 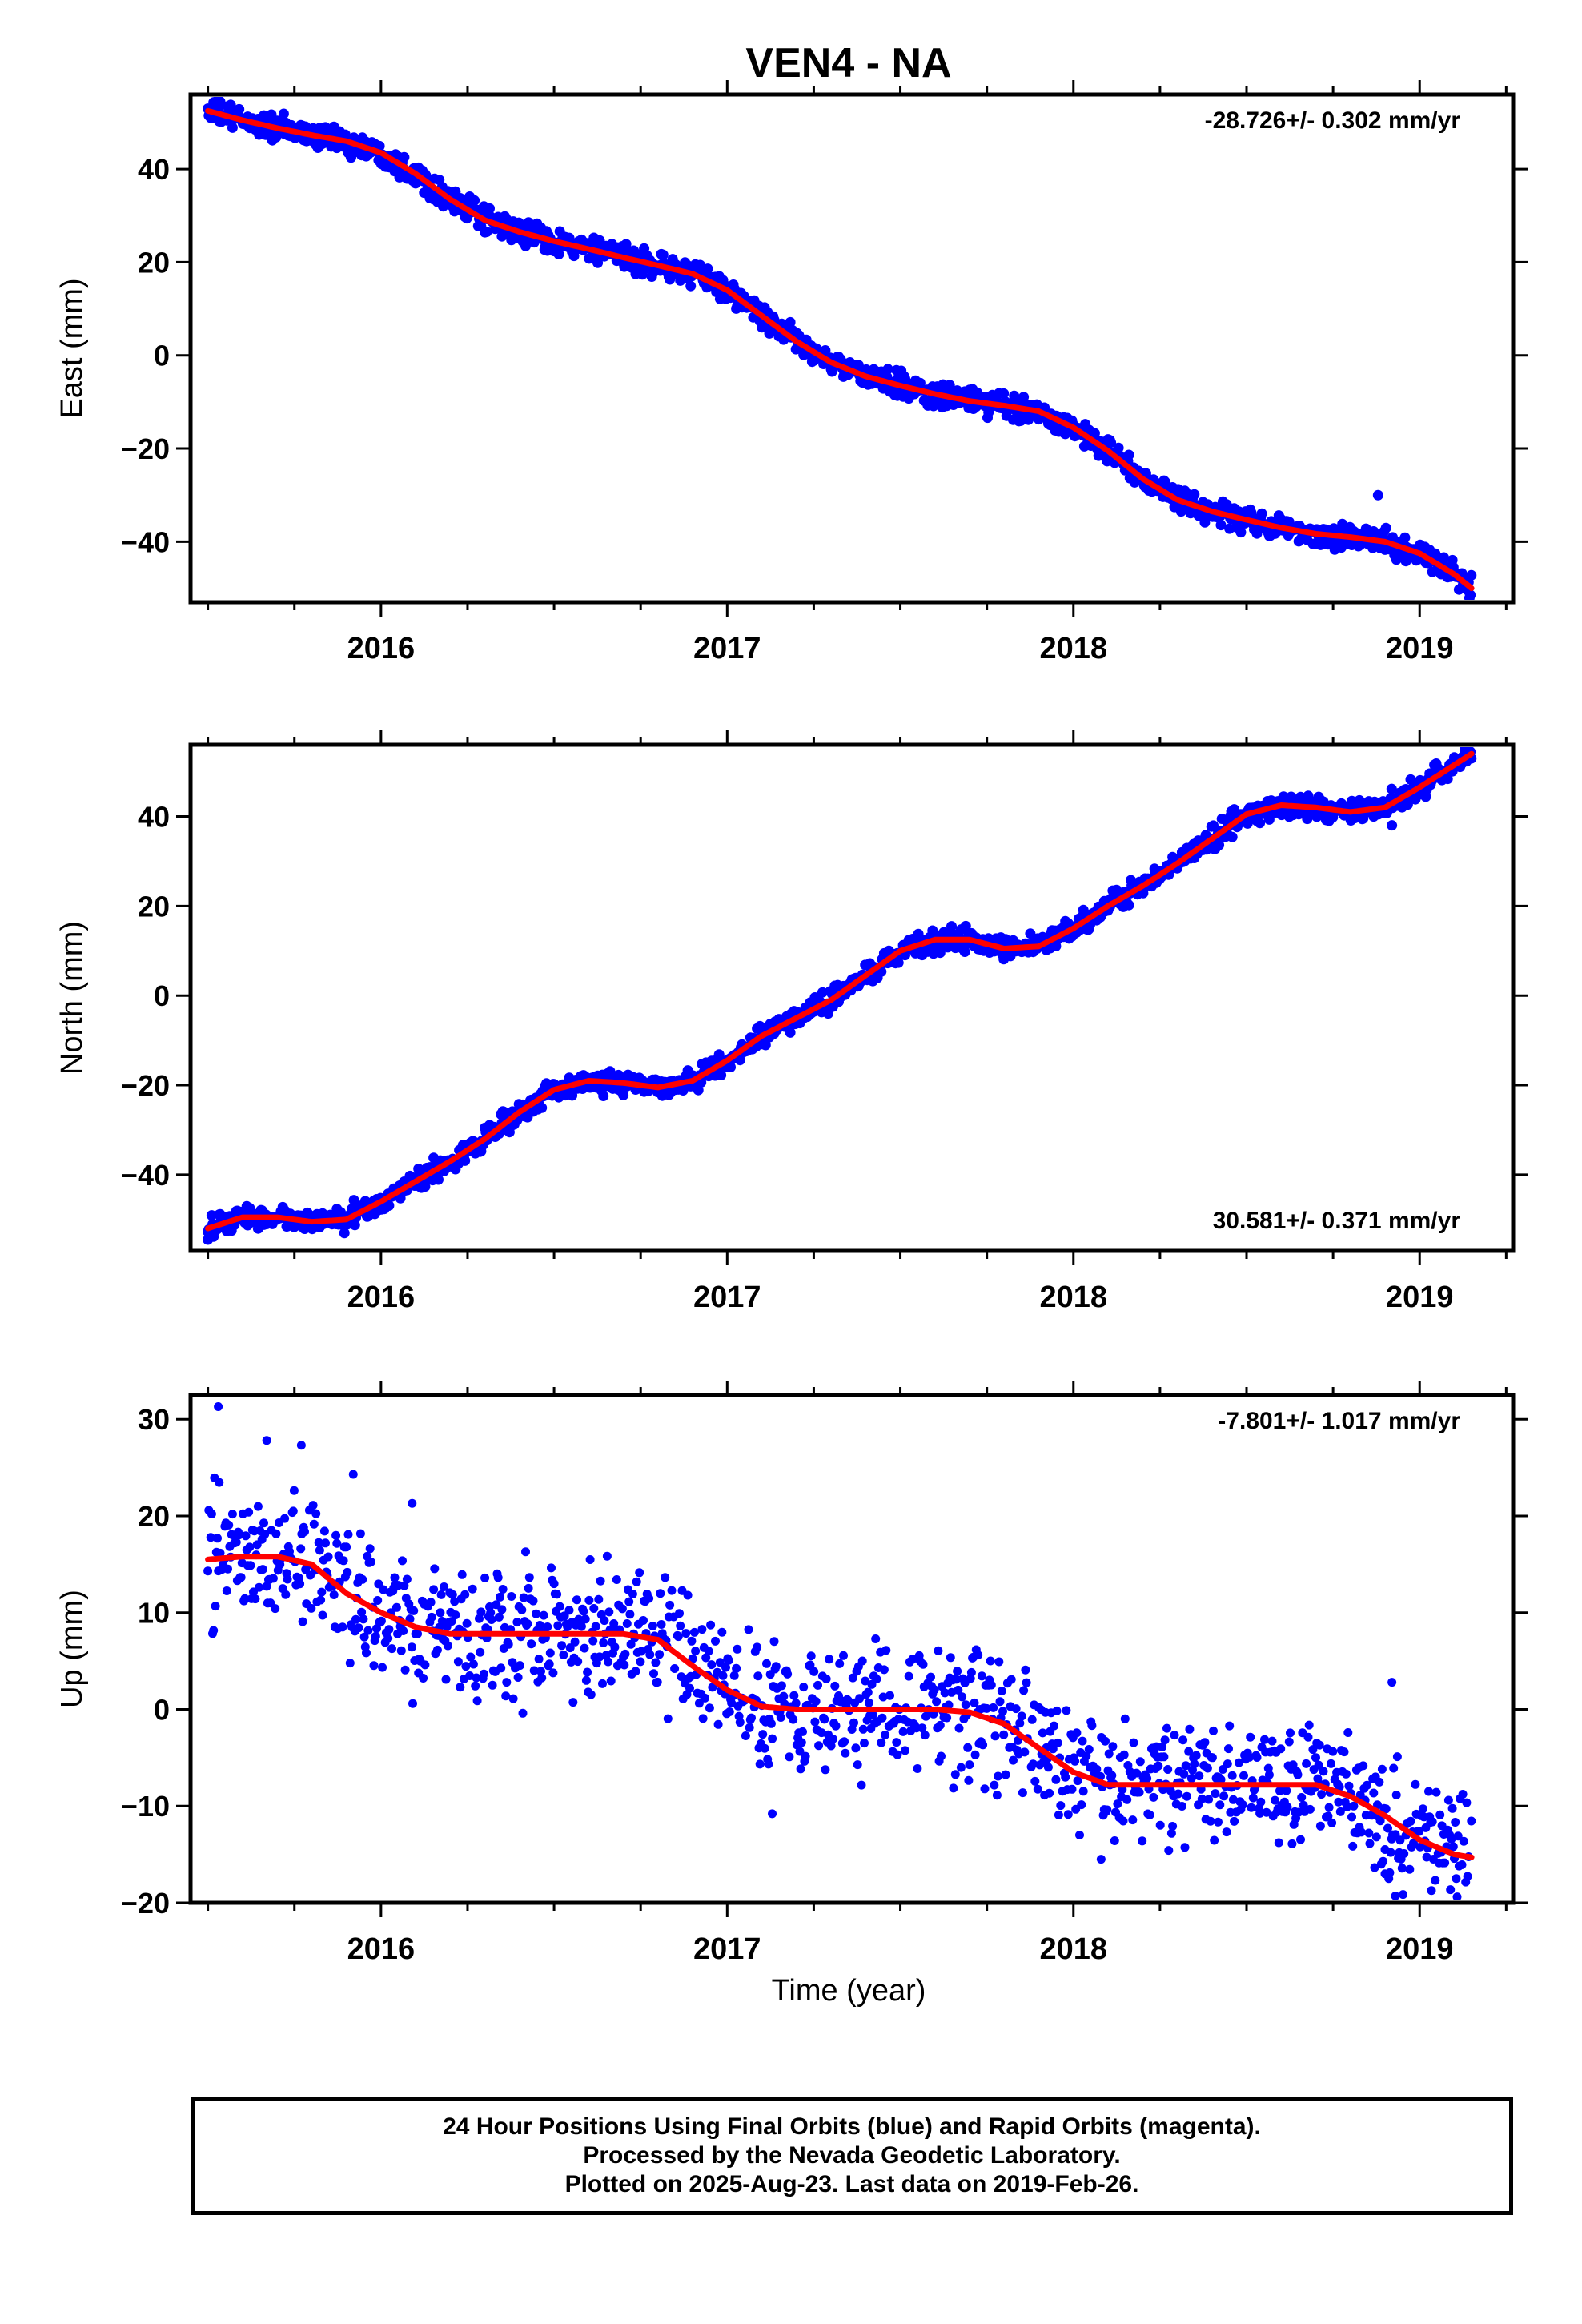 What do you see at coordinates (1339, 1421) in the screenshot?
I see `up-rate-label: -7.801+/- 1.017 mm/yr` at bounding box center [1339, 1421].